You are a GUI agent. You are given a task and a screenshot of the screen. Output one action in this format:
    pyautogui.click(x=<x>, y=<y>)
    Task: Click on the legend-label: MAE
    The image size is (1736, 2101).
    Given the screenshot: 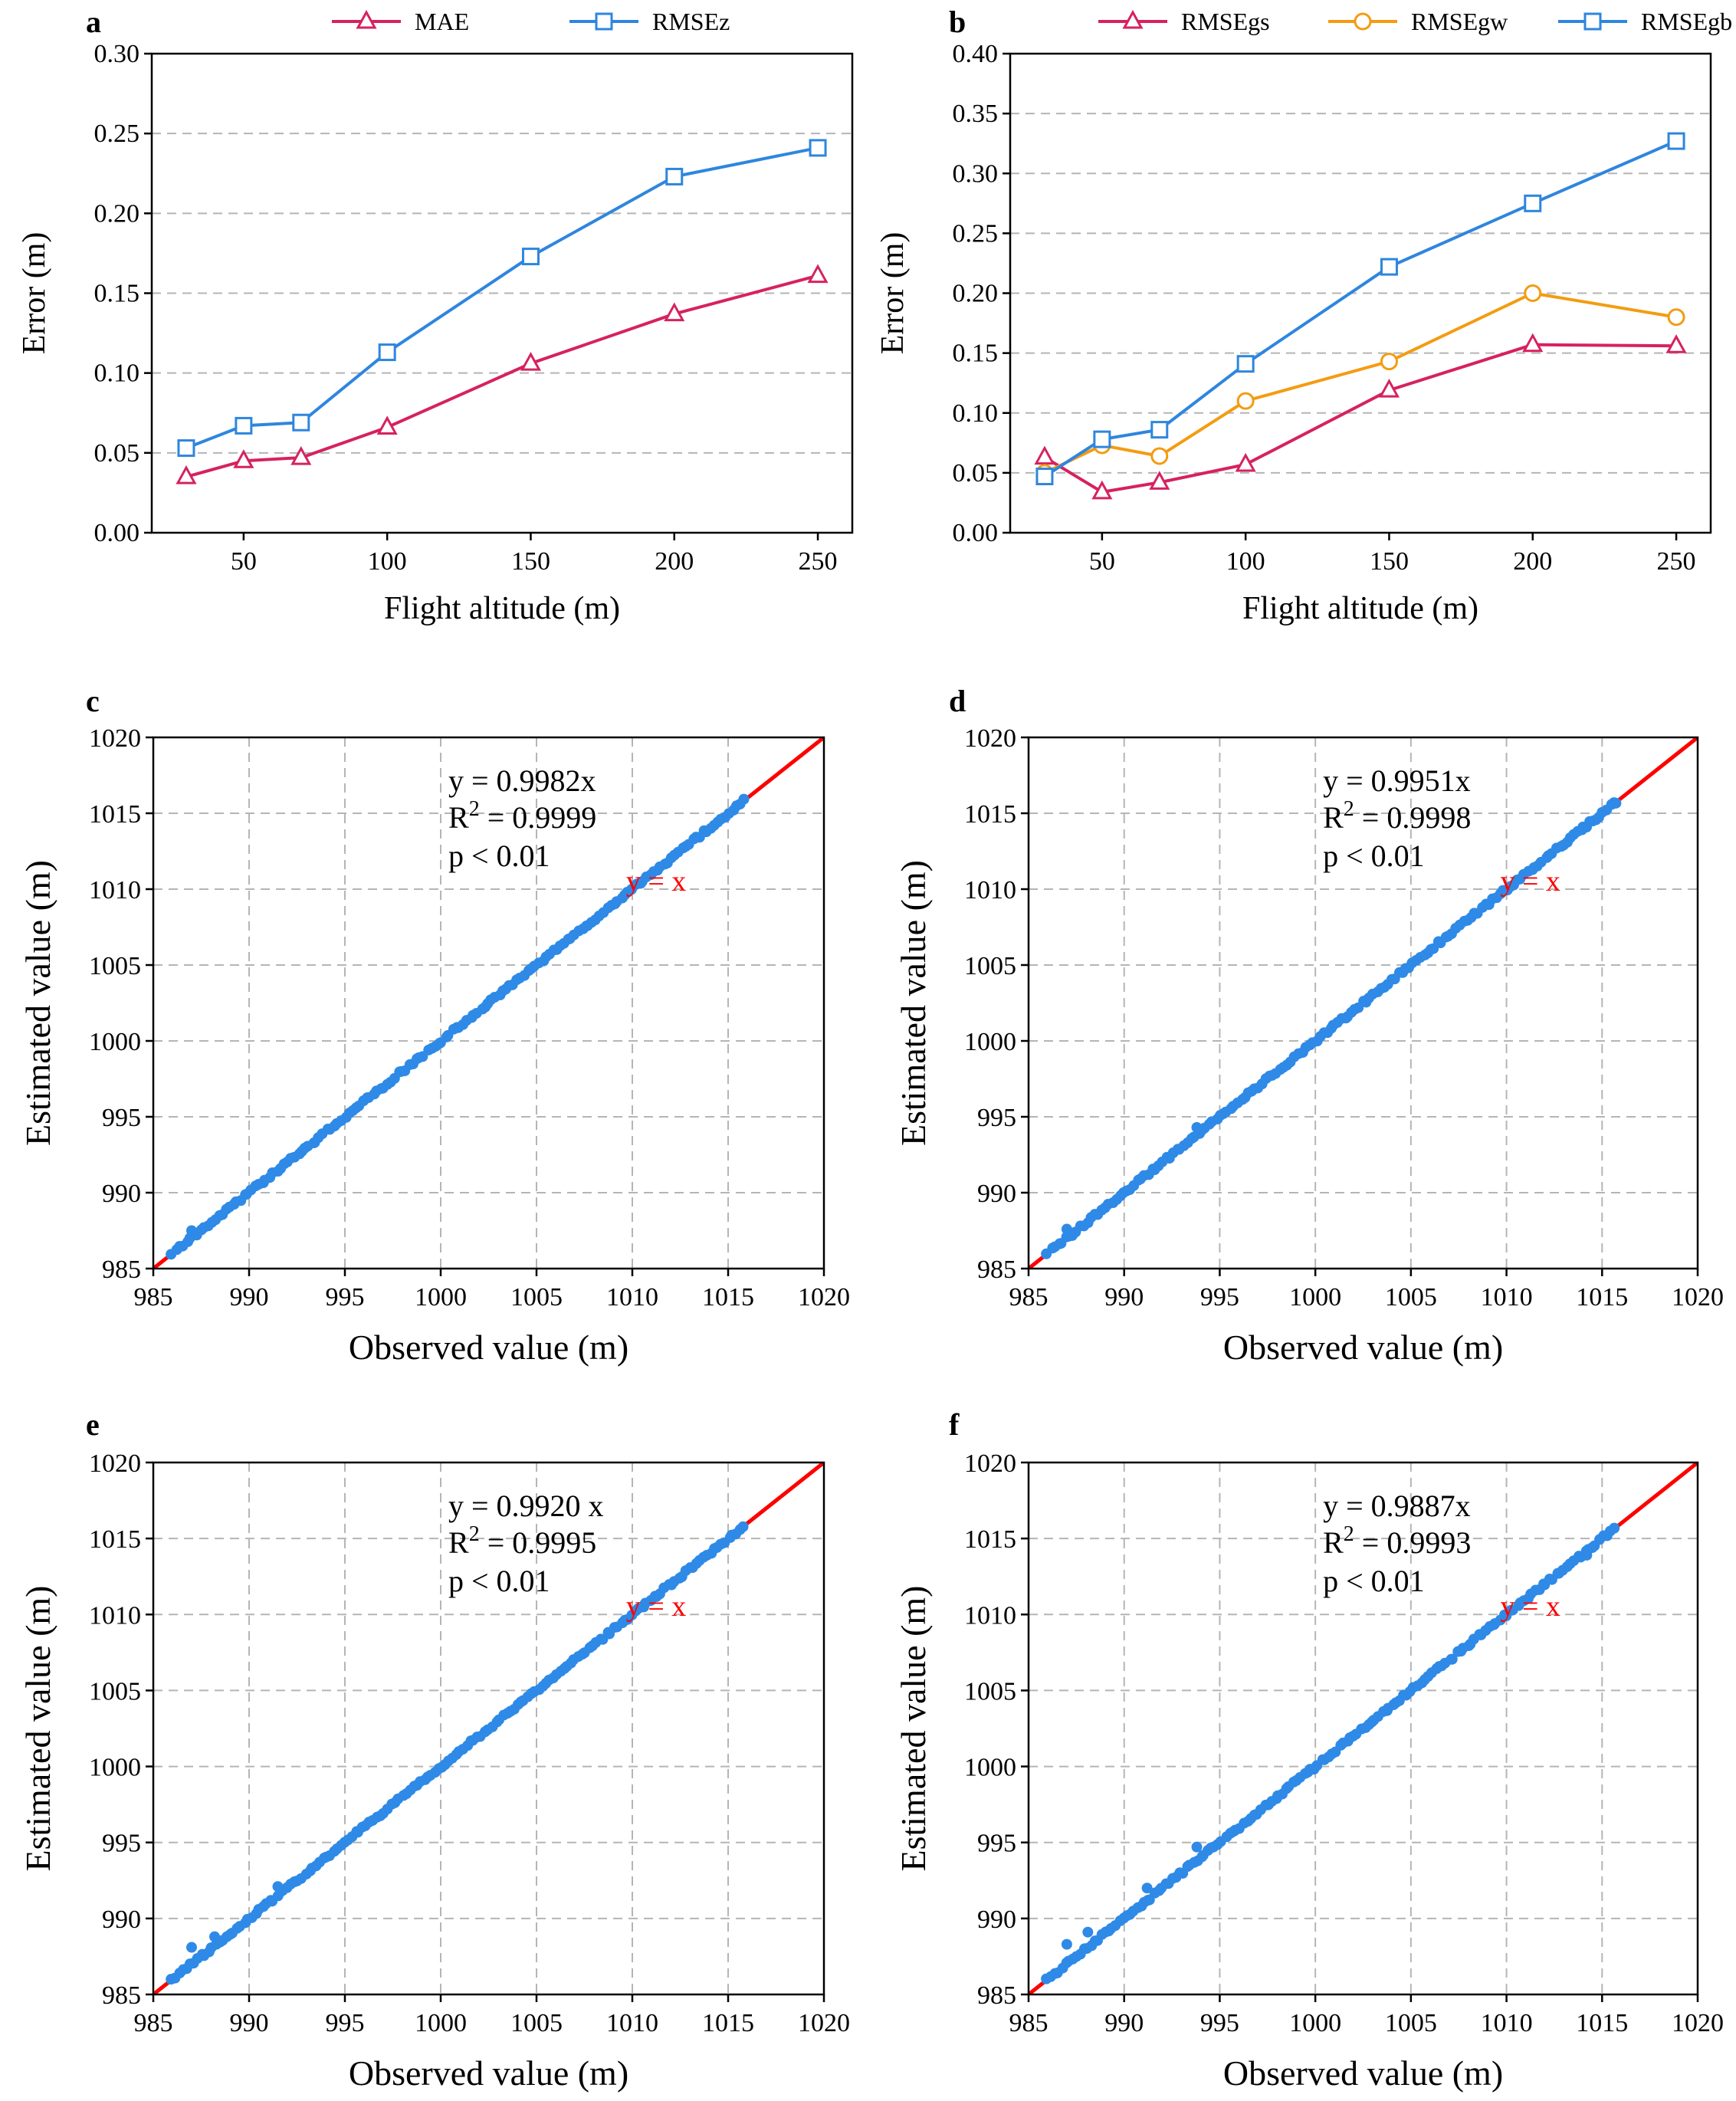 What is the action you would take?
    pyautogui.click(x=442, y=22)
    